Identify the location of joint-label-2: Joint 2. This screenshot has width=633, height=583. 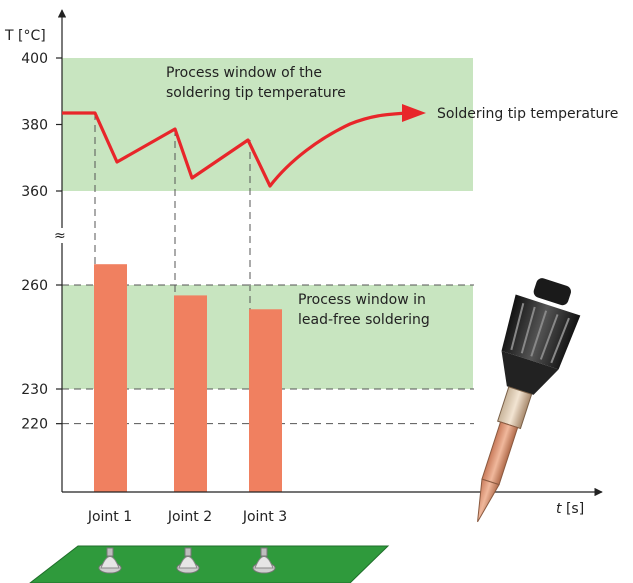
(189, 517).